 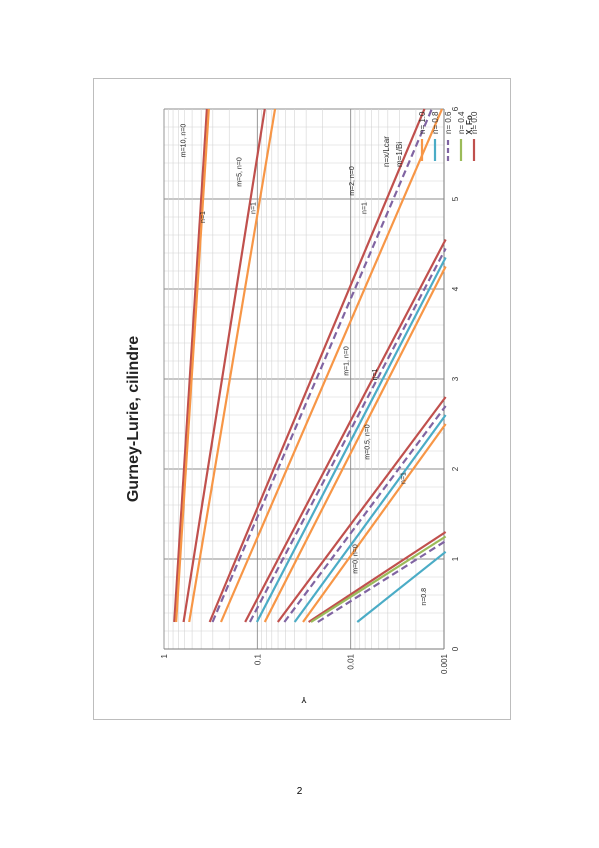 I want to click on curve-annotation: m=0.5, n=0, so click(x=367, y=442).